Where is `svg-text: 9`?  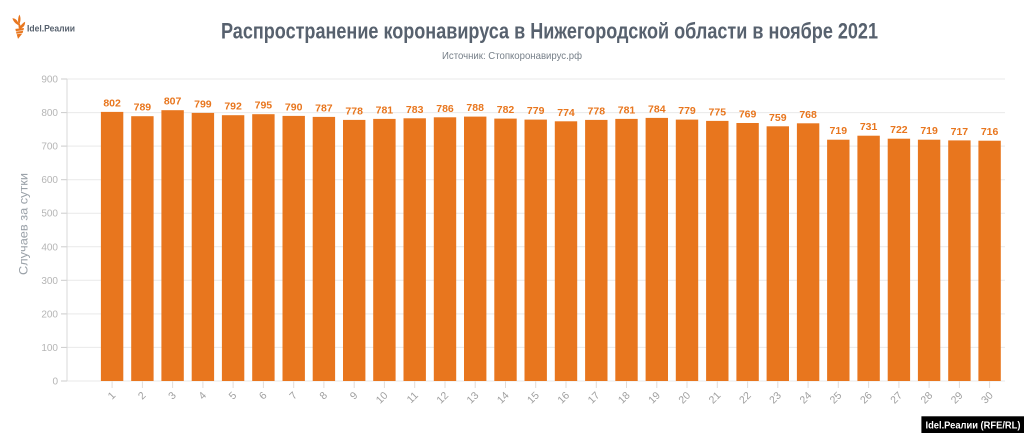 svg-text: 9 is located at coordinates (354, 396).